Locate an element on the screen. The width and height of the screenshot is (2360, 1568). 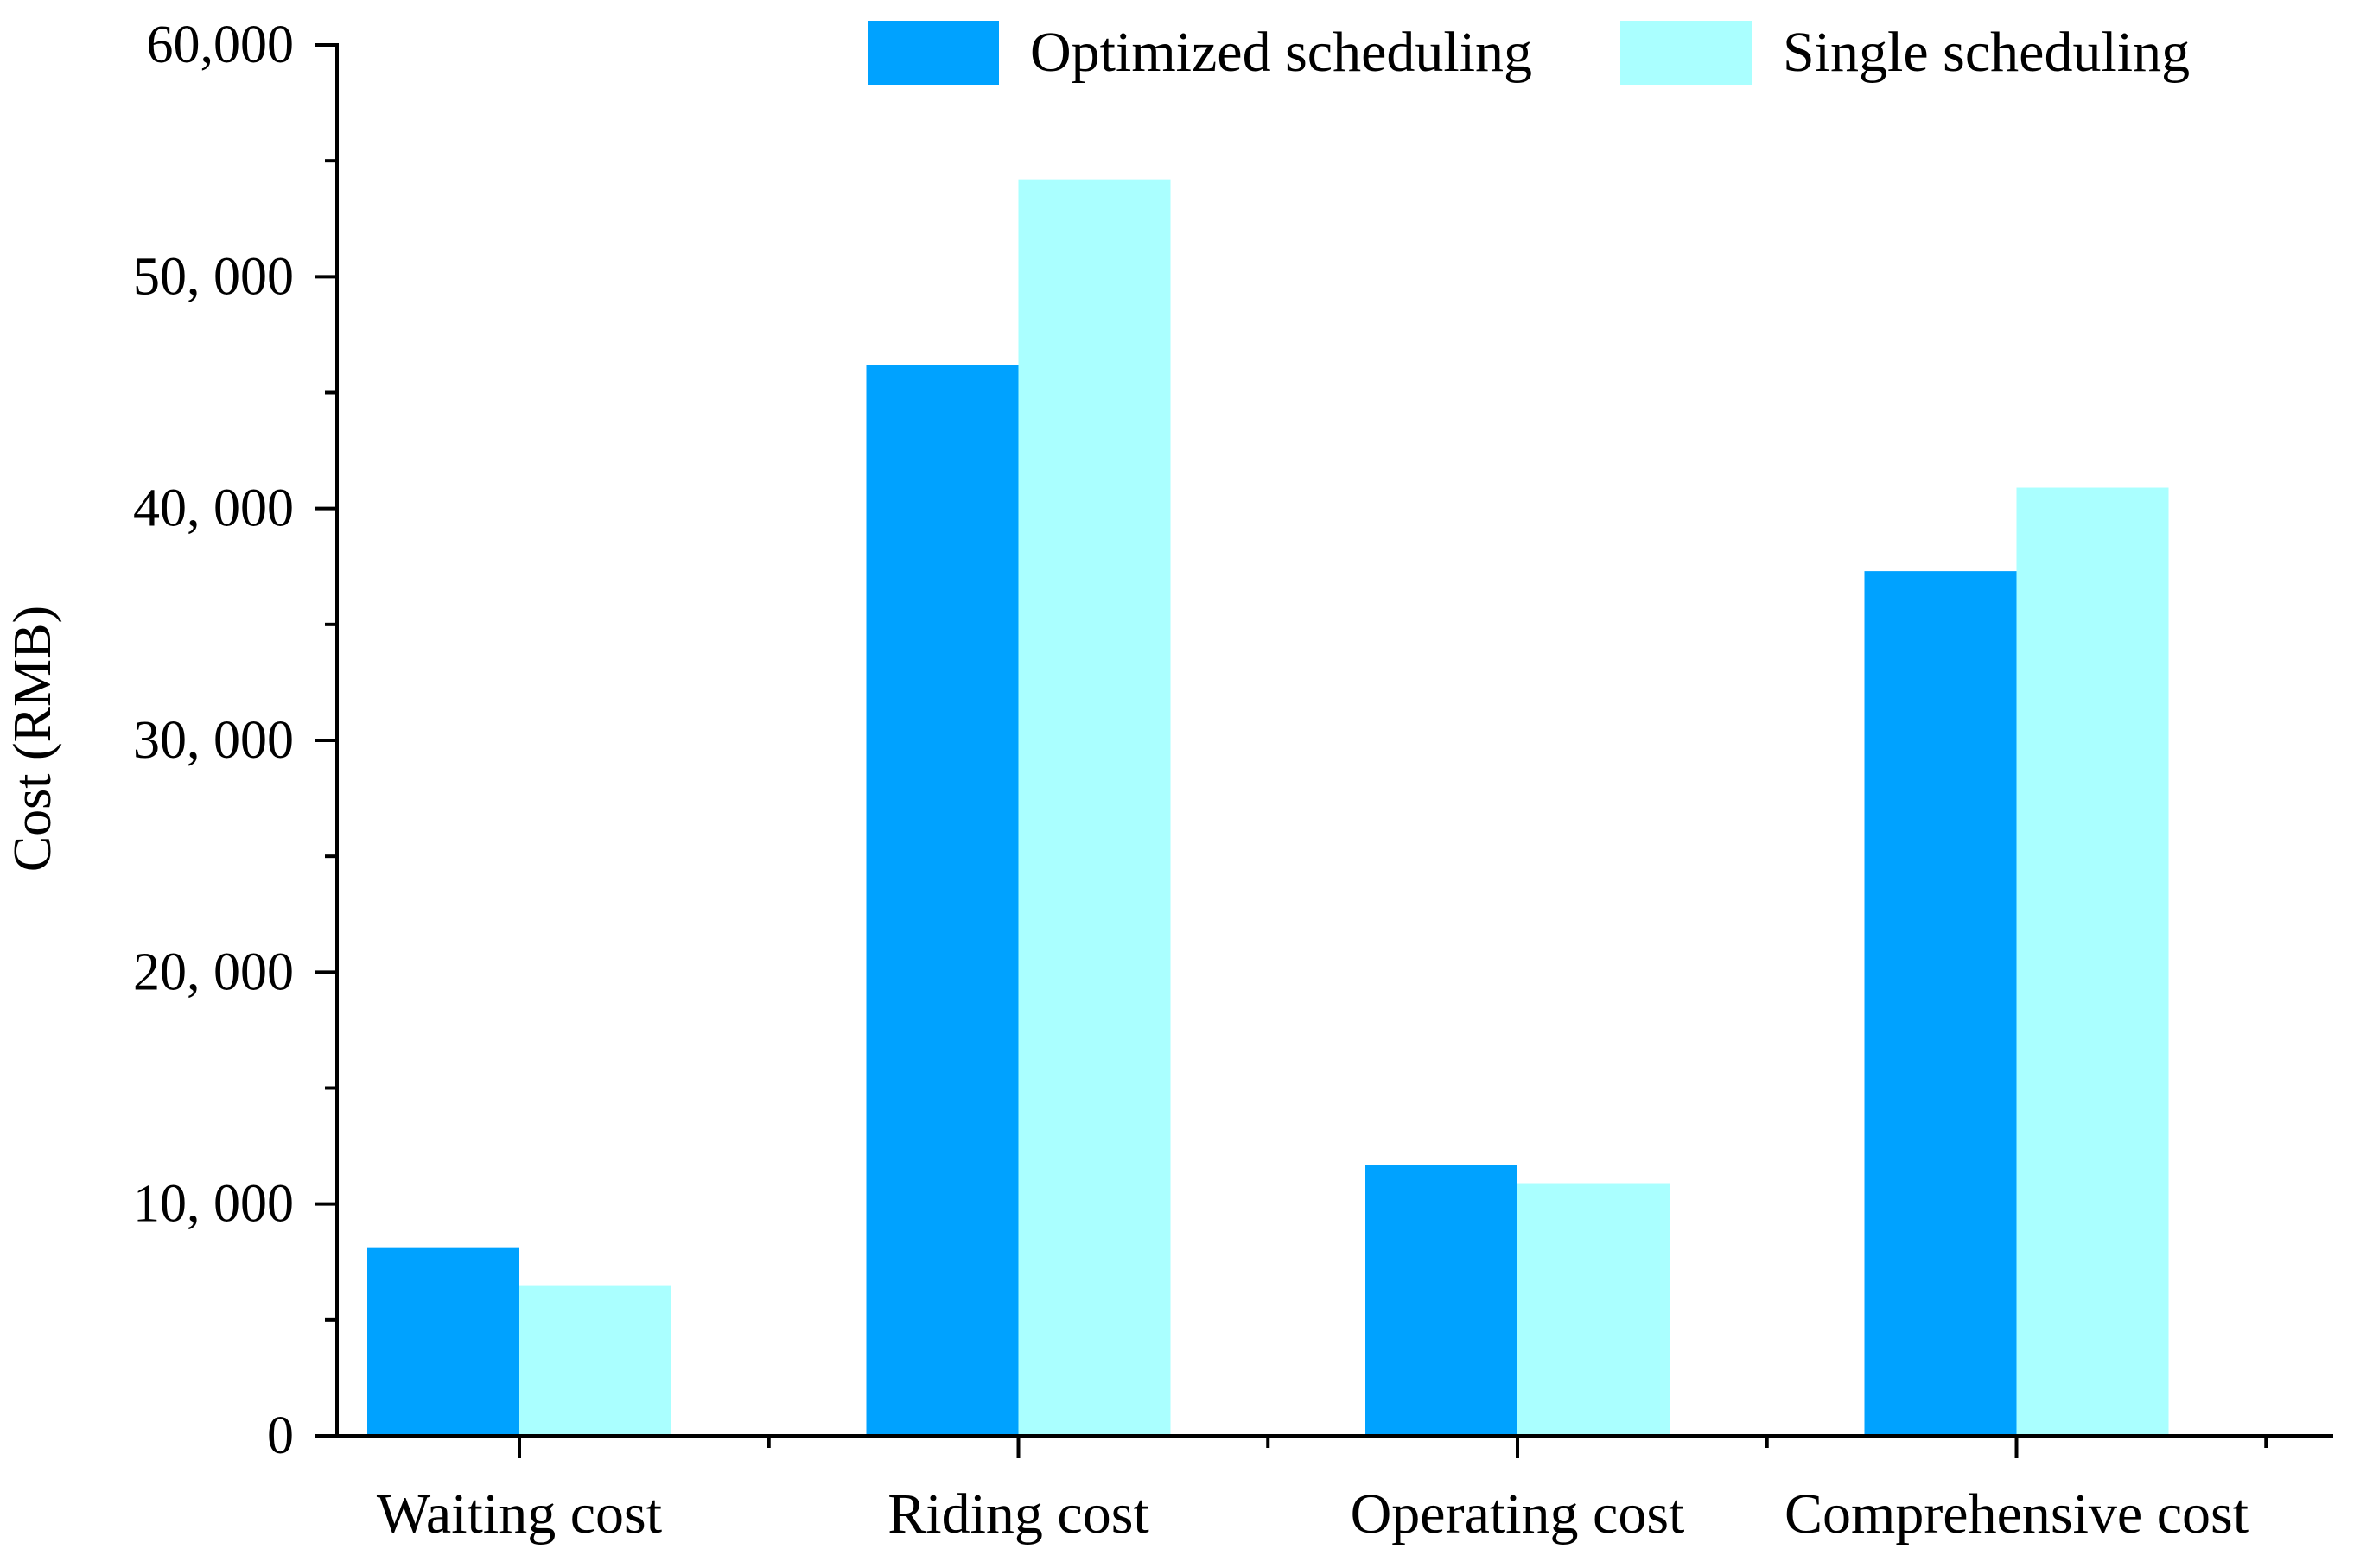
bar-optimized-scheduling-waiting-cost is located at coordinates (443, 1341).